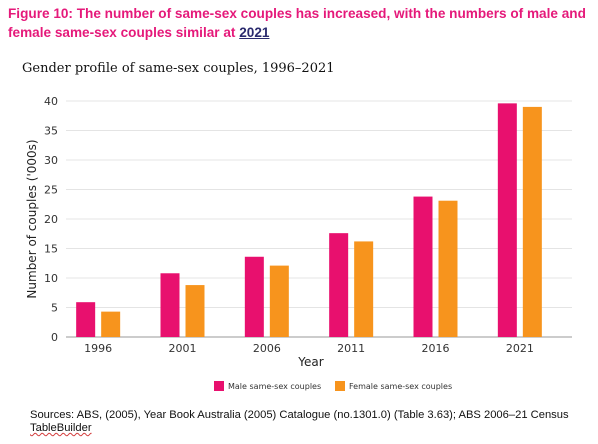 This screenshot has height=444, width=598. What do you see at coordinates (339, 285) in the screenshot?
I see `bar-male-2011` at bounding box center [339, 285].